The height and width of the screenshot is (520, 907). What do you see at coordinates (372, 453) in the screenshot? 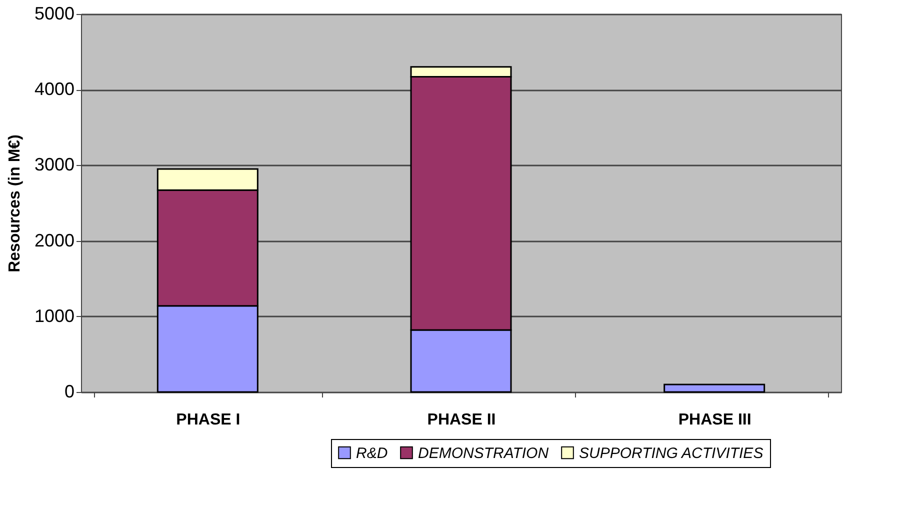
I see `legend-label: R&D` at bounding box center [372, 453].